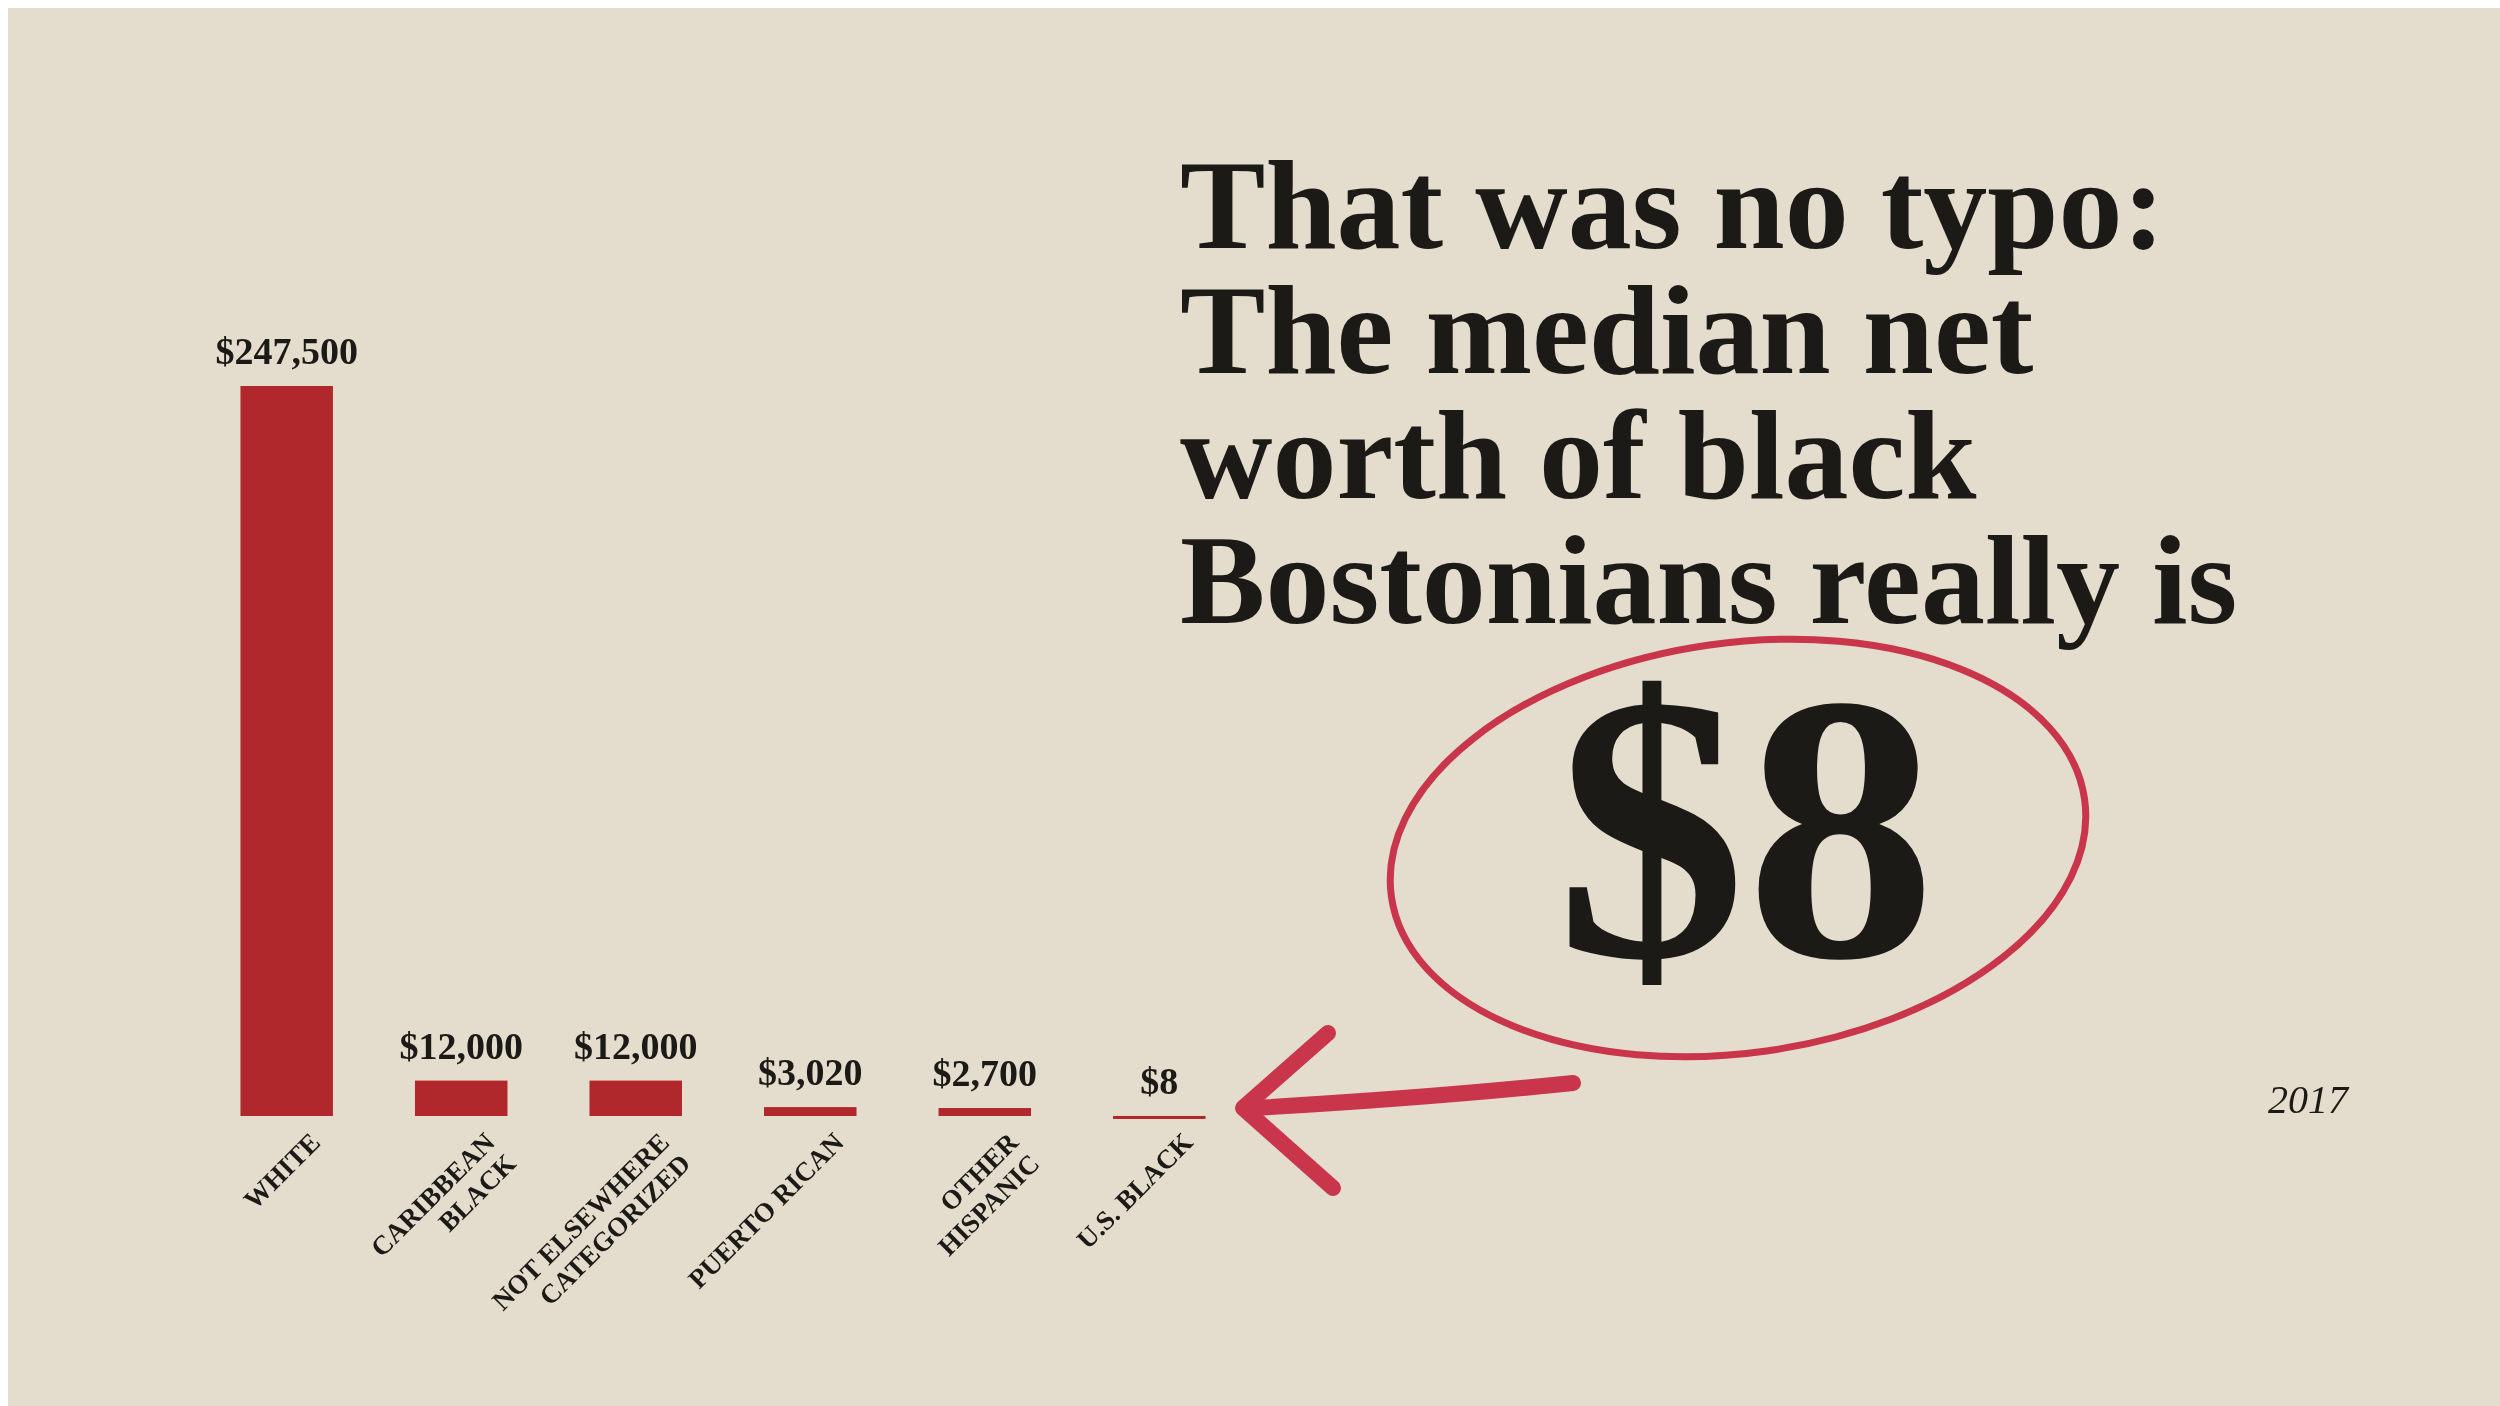  I want to click on data-label: $2,700, so click(985, 1073).